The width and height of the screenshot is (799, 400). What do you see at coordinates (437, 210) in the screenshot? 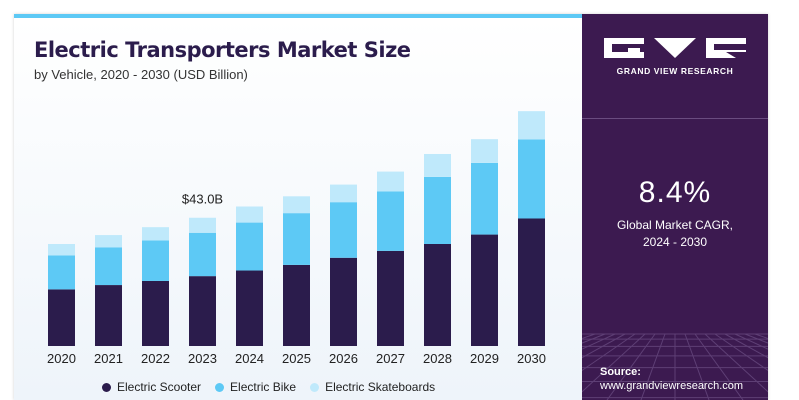
I see `bar-electric-bike-2028` at bounding box center [437, 210].